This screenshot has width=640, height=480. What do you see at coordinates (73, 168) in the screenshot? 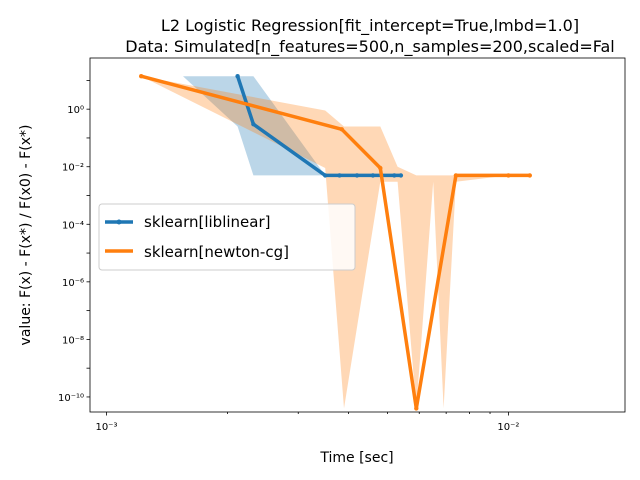
I see `y-tick-label: 10⁻²` at bounding box center [73, 168].